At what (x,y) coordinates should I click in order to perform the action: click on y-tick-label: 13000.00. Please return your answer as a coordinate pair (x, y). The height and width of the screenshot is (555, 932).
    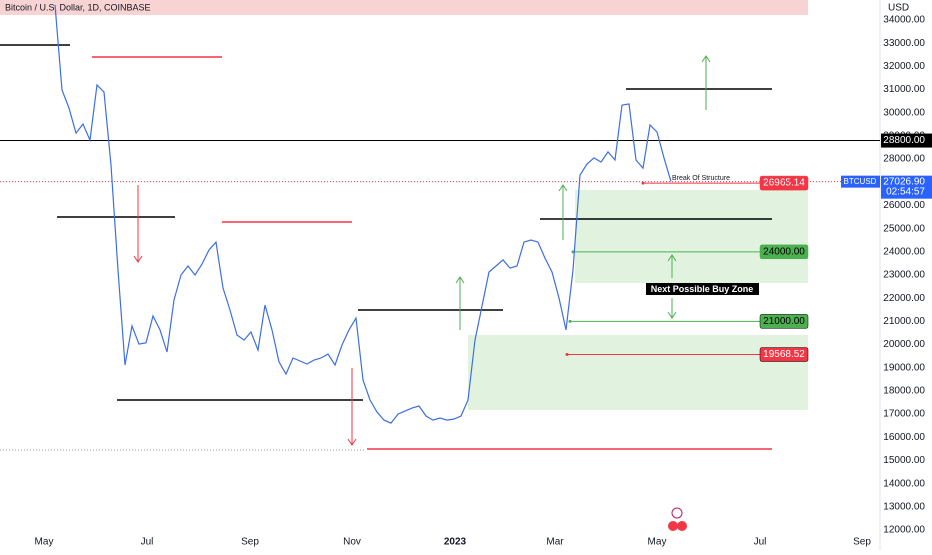
    Looking at the image, I should click on (904, 506).